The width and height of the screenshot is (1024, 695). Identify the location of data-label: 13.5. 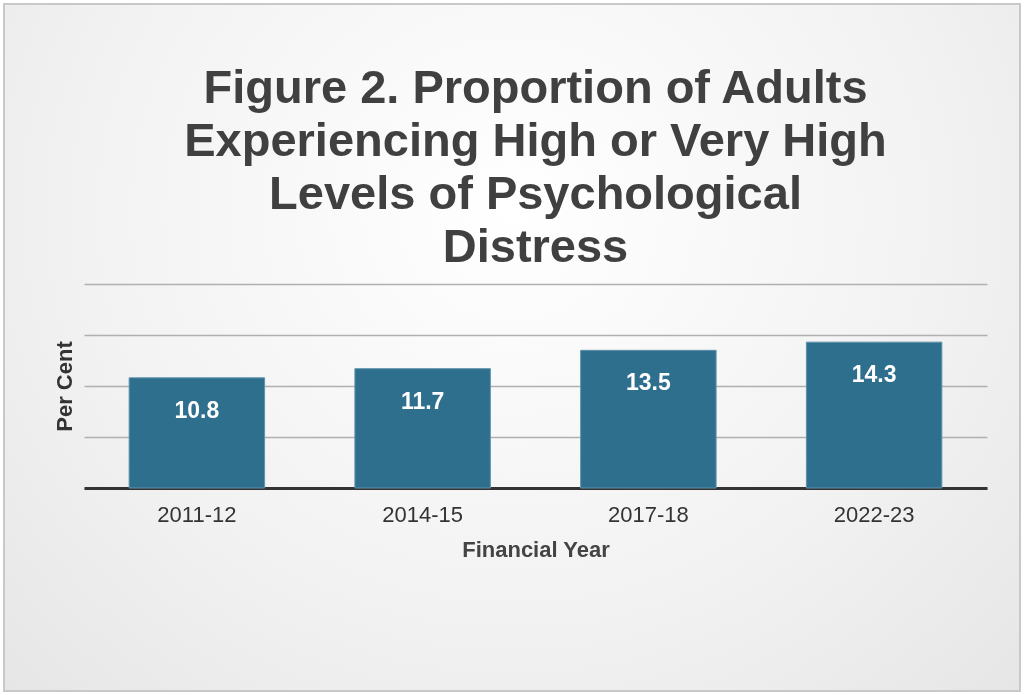
(648, 382).